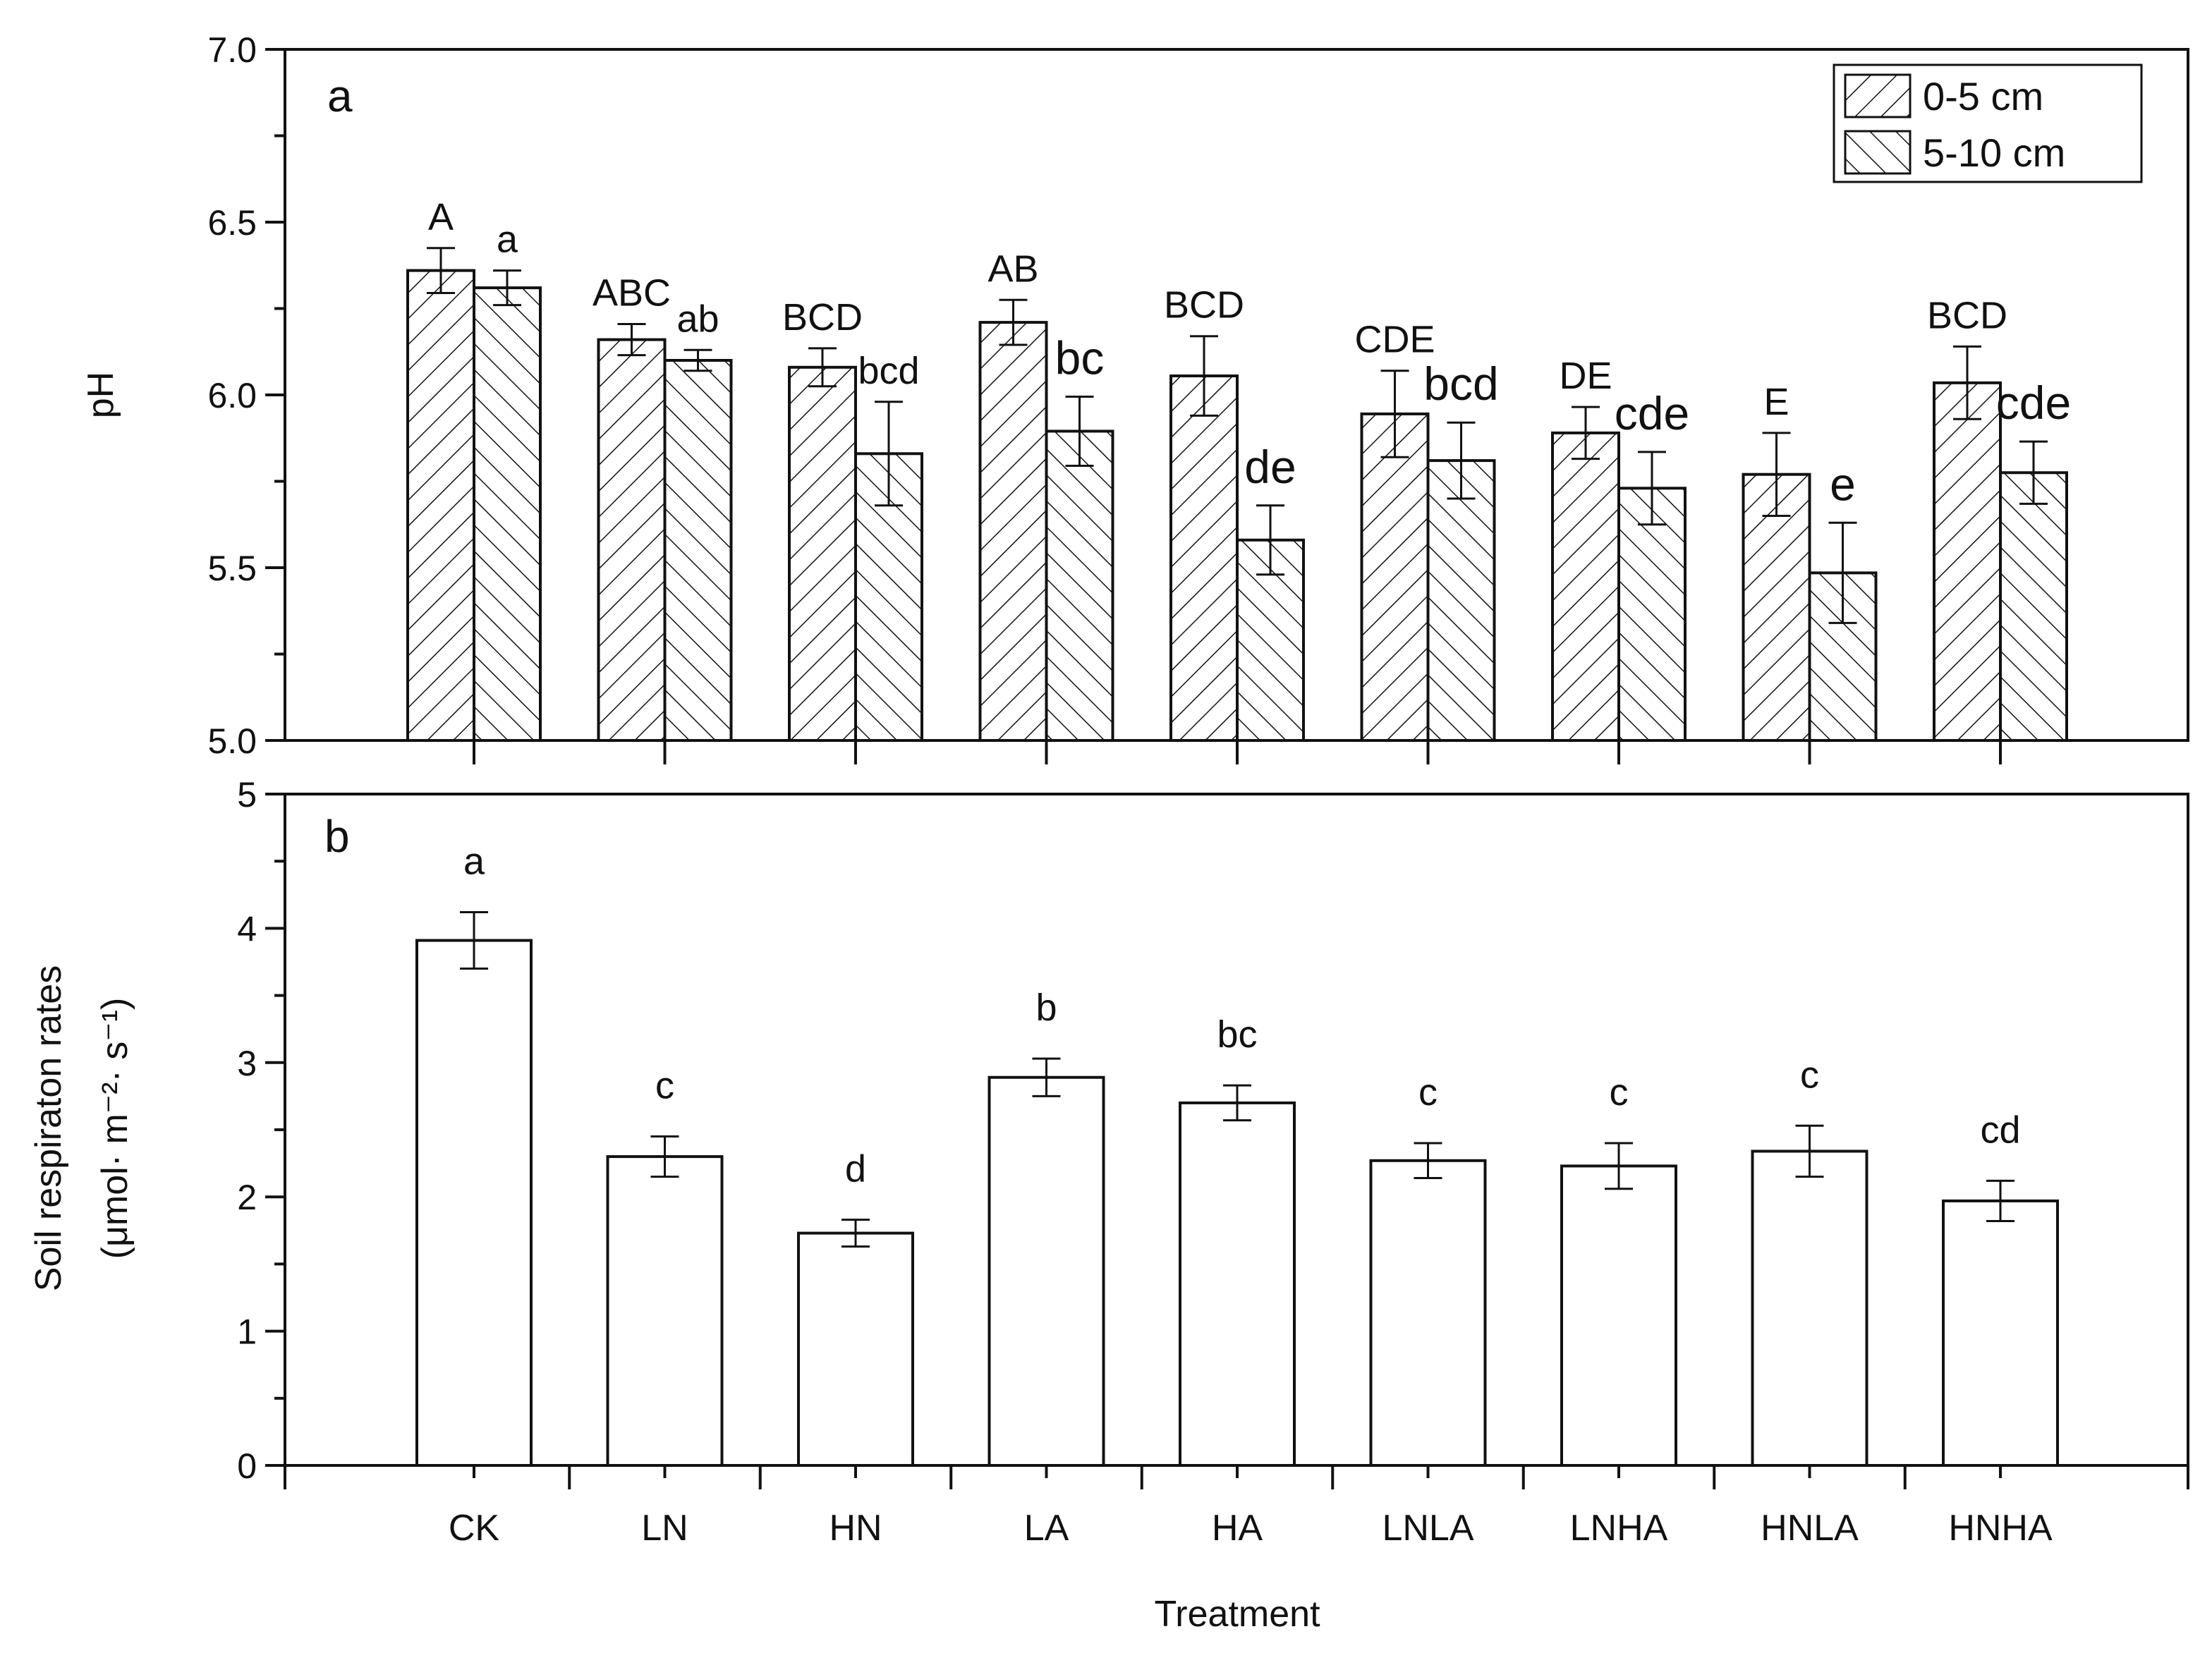 The height and width of the screenshot is (1653, 2212). I want to click on x-tick-label: HN, so click(856, 1528).